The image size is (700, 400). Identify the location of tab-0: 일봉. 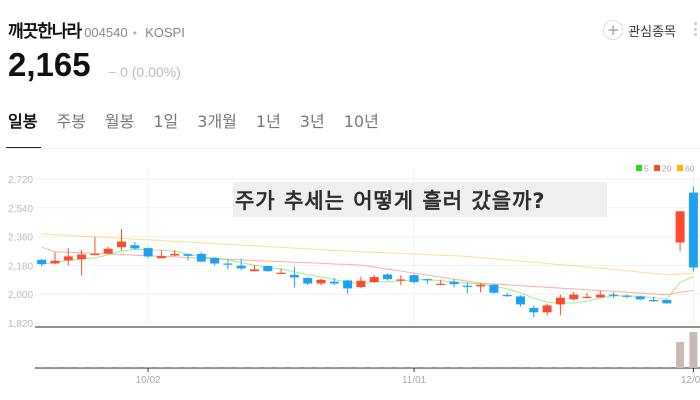
(23, 121).